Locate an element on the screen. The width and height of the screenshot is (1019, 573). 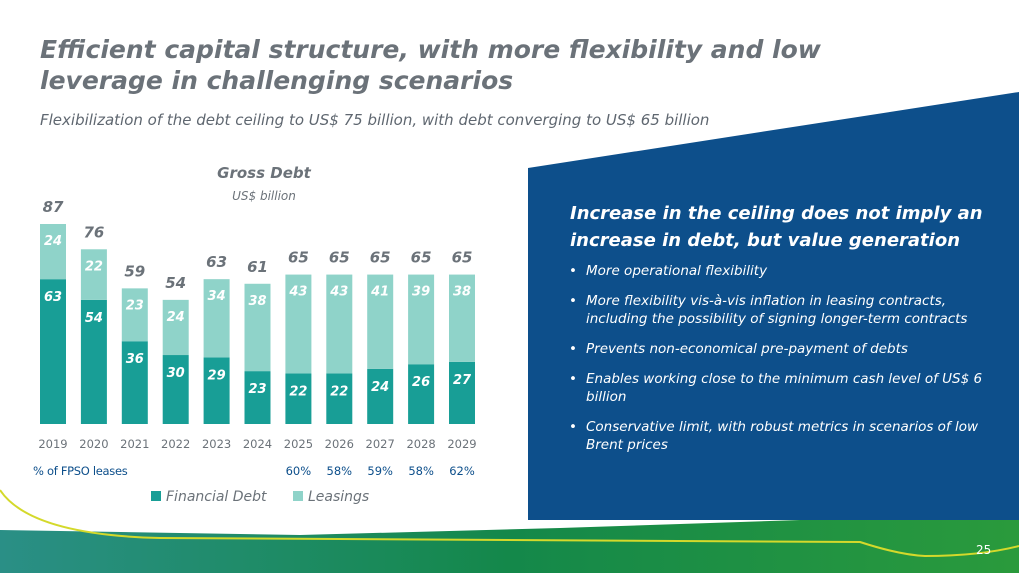
total-value-label: 87 is located at coordinates (53, 207).